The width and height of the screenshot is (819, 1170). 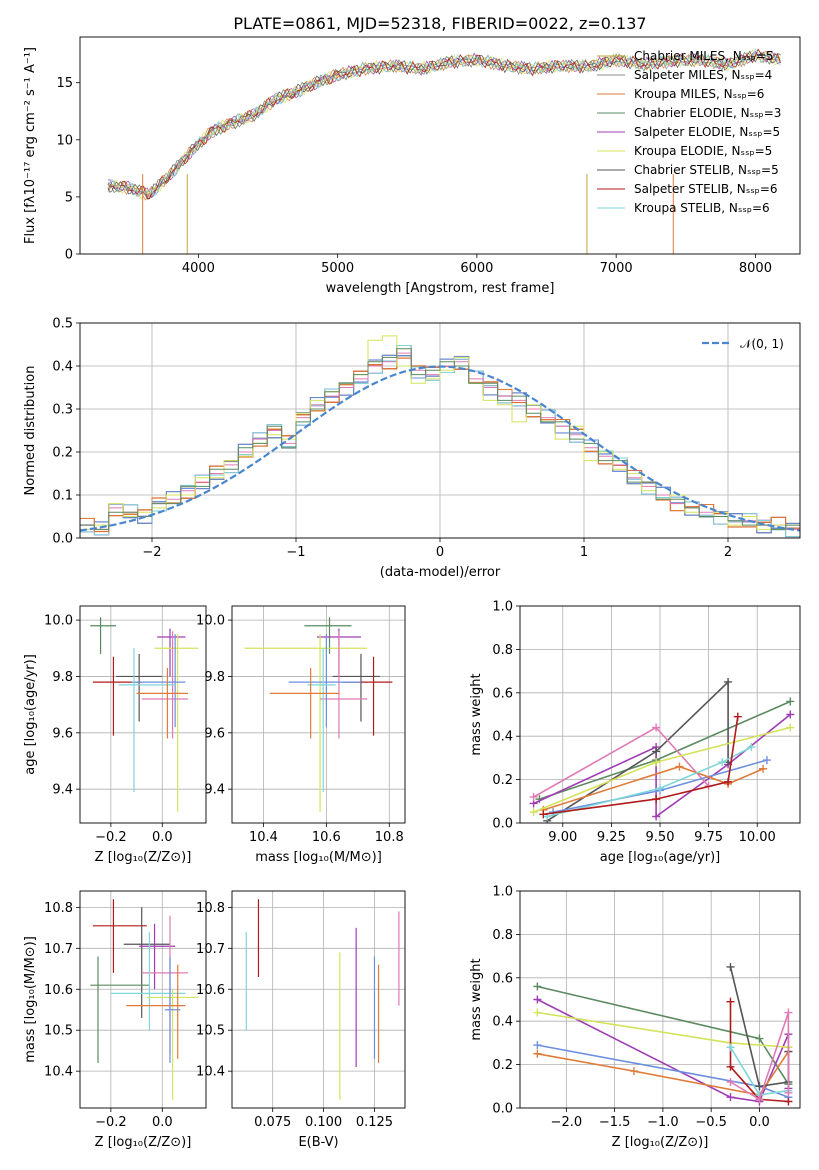 I want to click on mass_vs_EBV-plot-area, so click(x=318, y=999).